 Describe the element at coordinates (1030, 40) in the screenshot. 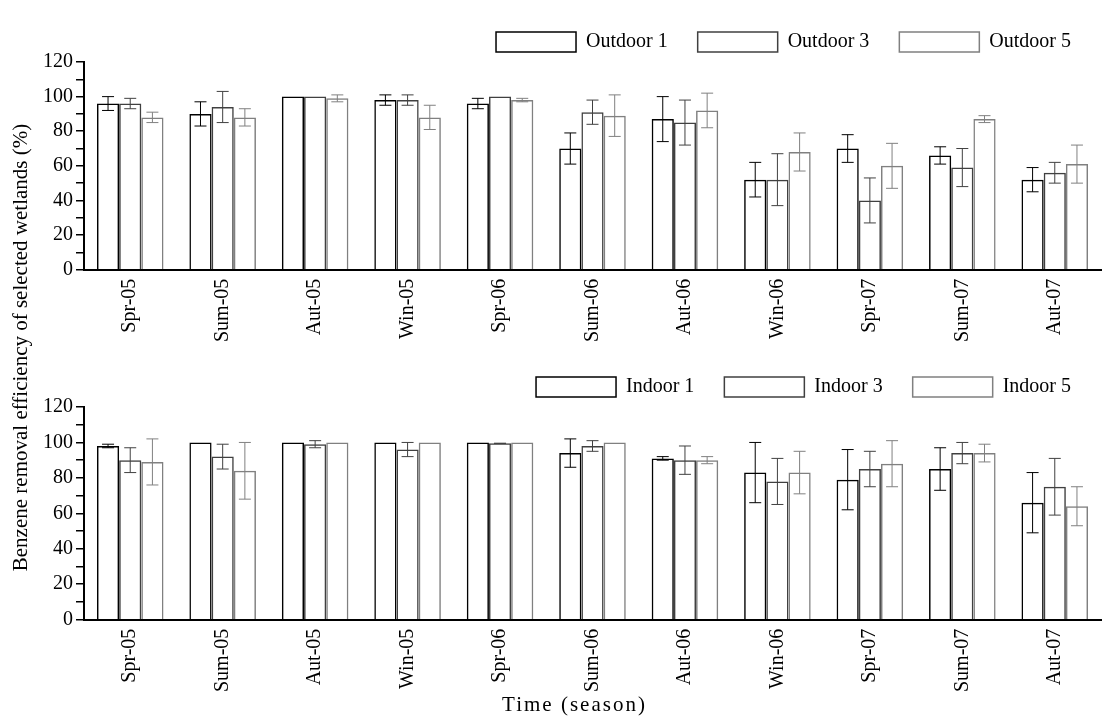

I see `legend-label: Outdoor 5` at that location.